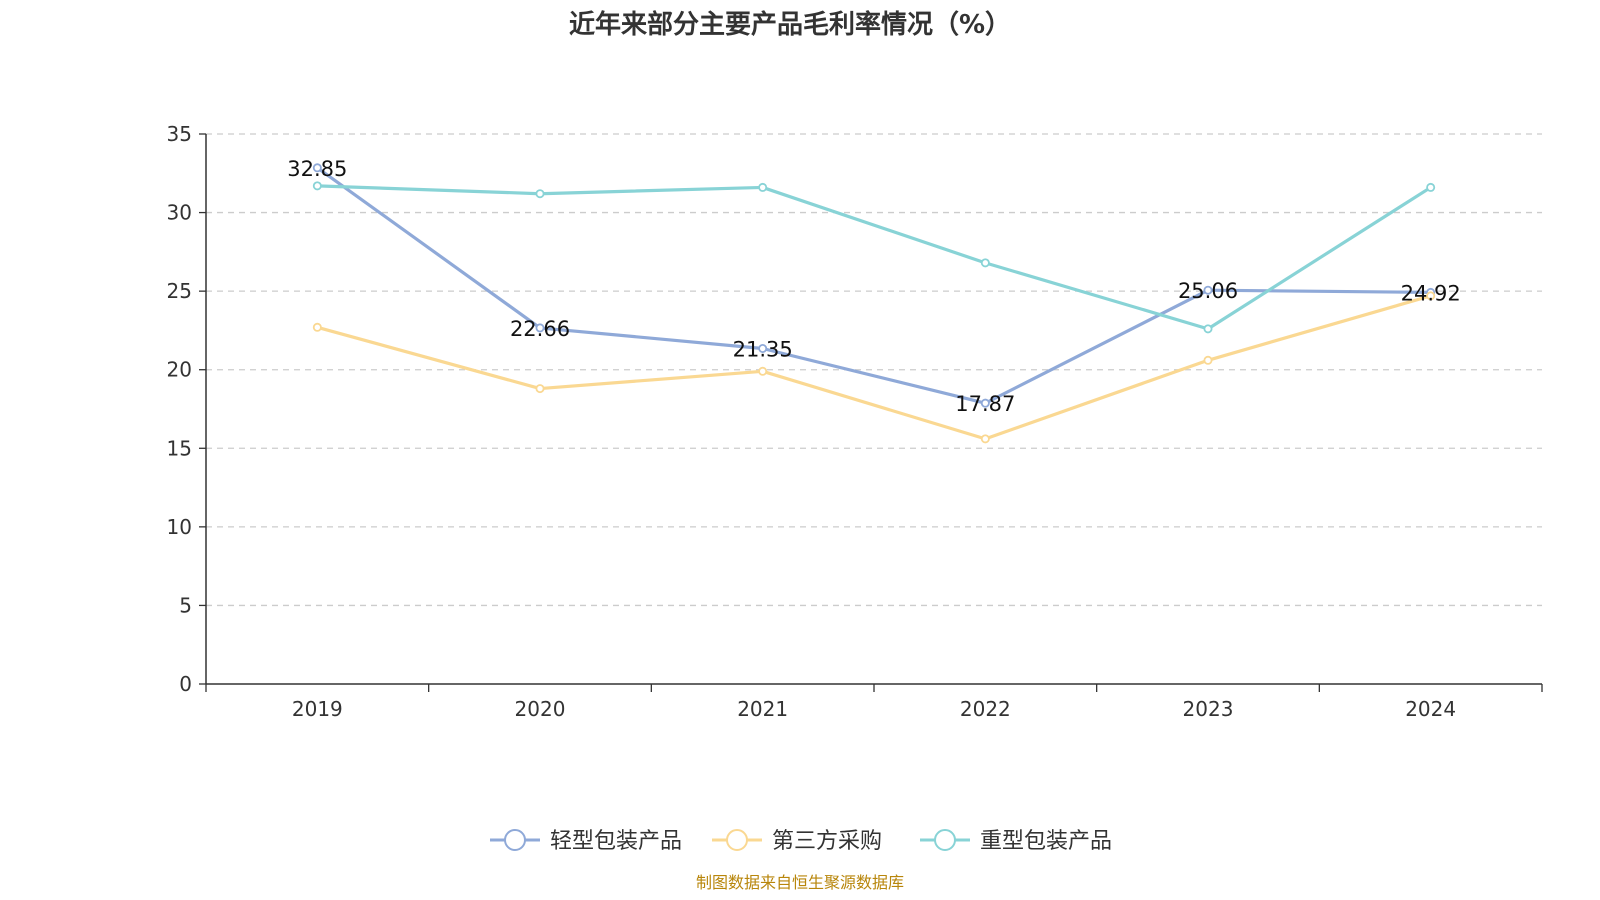  I want to click on x-tick-label: 2019, so click(317, 709).